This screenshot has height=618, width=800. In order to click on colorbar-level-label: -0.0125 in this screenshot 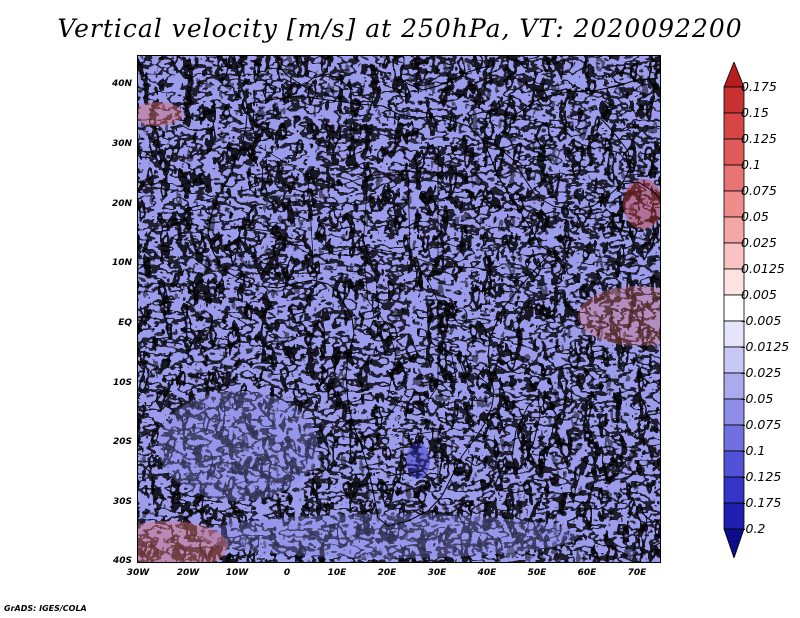, I will do `click(765, 346)`.